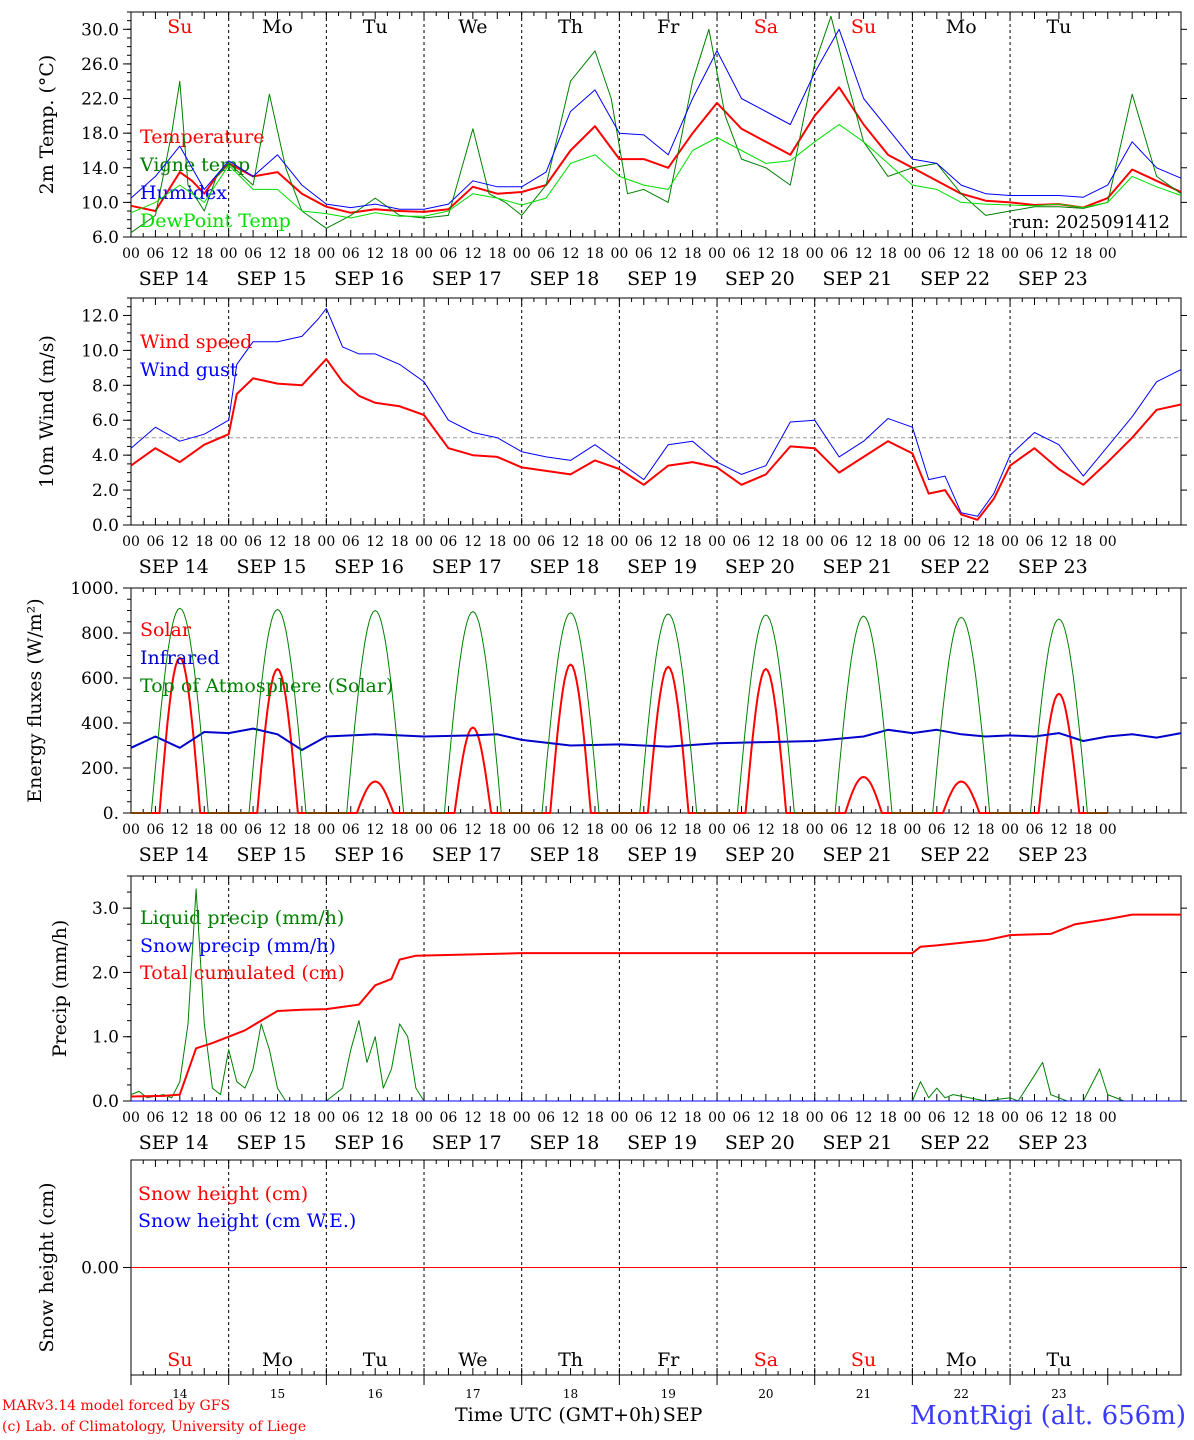  Describe the element at coordinates (105, 909) in the screenshot. I see `y-tick-label: 3.0` at that location.